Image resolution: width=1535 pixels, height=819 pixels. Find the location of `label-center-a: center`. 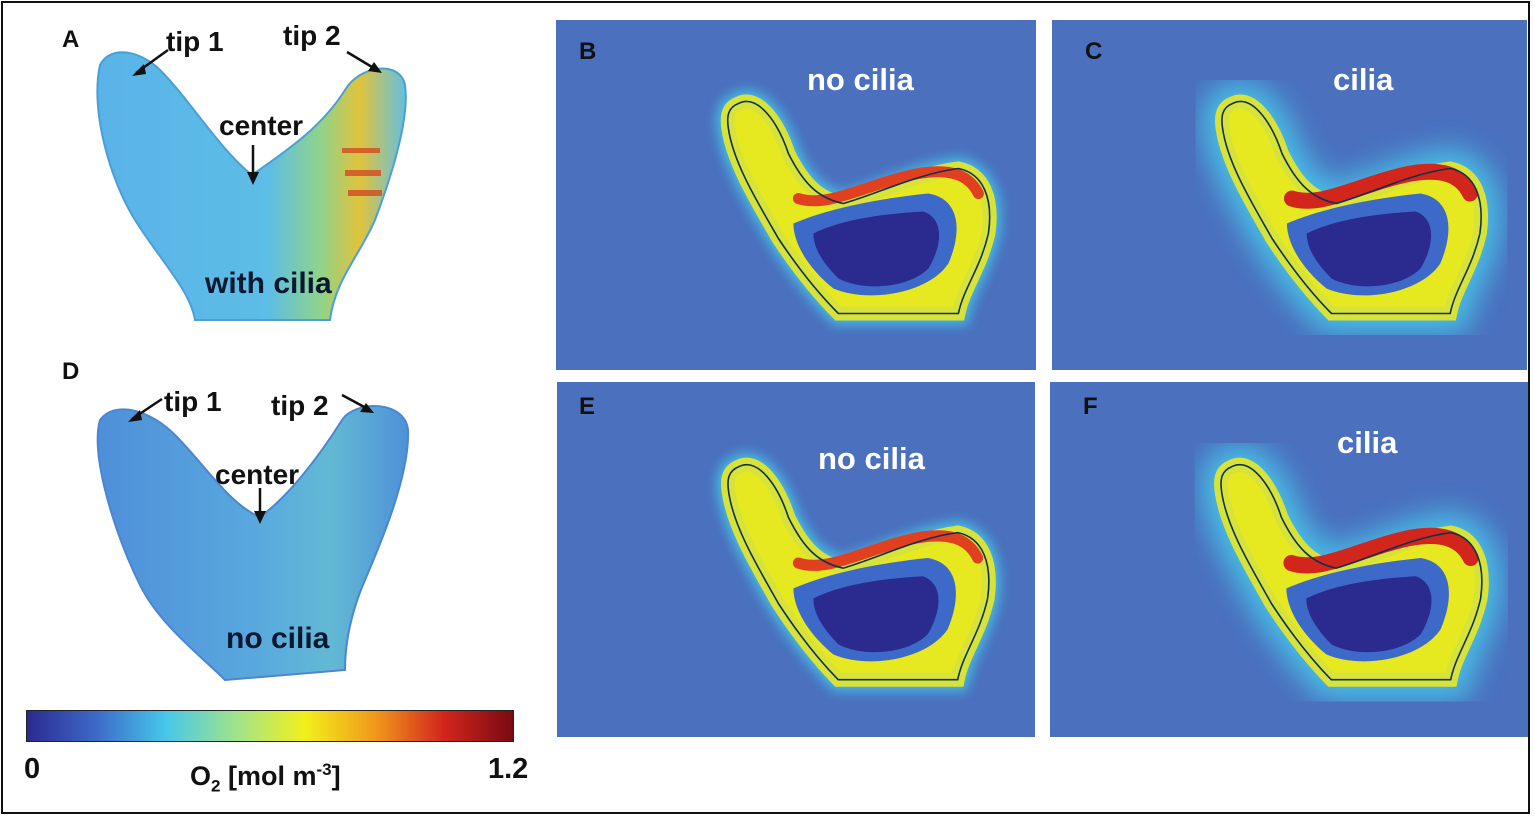

label-center-a: center is located at coordinates (261, 125).